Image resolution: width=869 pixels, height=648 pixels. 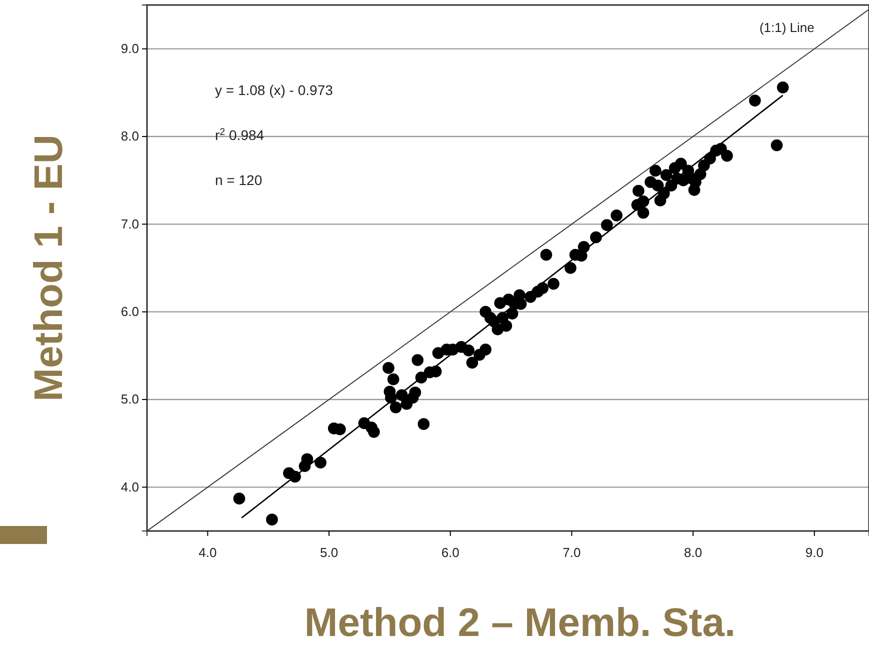 What do you see at coordinates (129, 48) in the screenshot?
I see `y-tick-label: 9.0` at bounding box center [129, 48].